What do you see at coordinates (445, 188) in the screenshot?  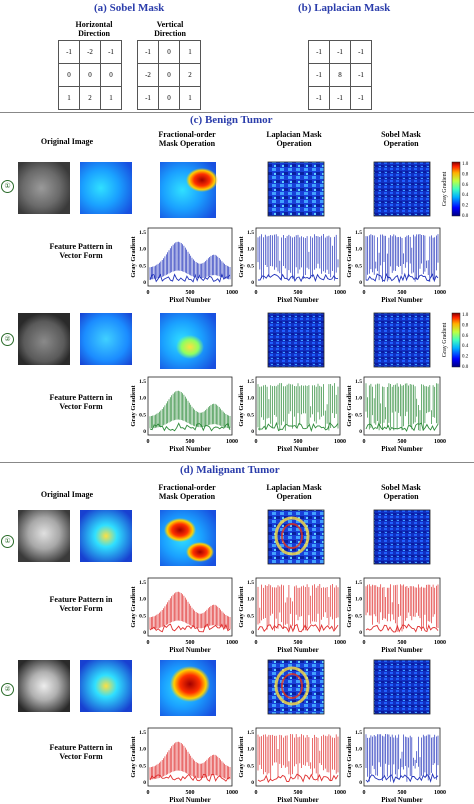 I see `colorbar-label: Gray Gradient` at bounding box center [445, 188].